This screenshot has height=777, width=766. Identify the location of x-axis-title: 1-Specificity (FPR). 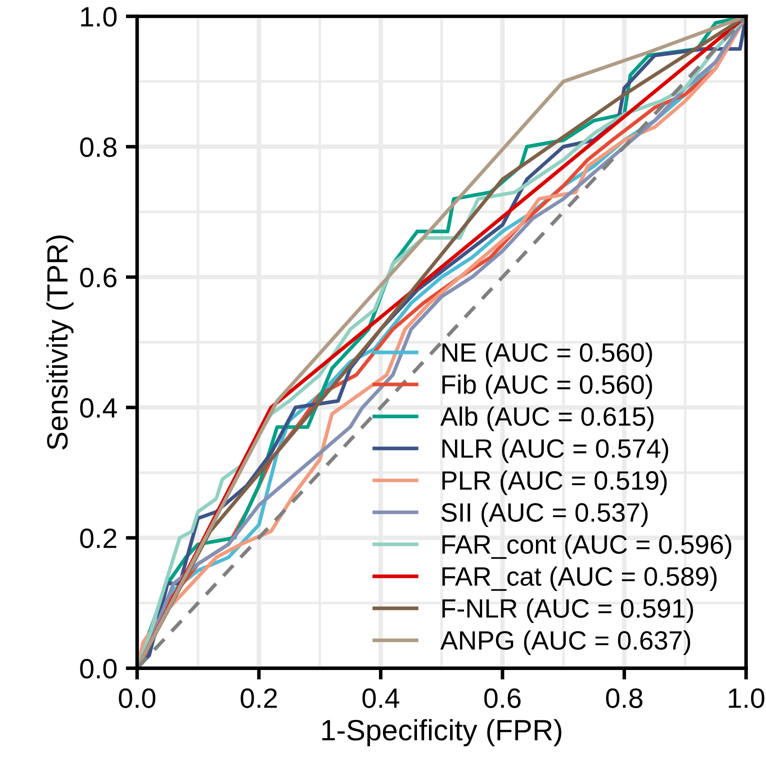
(442, 732).